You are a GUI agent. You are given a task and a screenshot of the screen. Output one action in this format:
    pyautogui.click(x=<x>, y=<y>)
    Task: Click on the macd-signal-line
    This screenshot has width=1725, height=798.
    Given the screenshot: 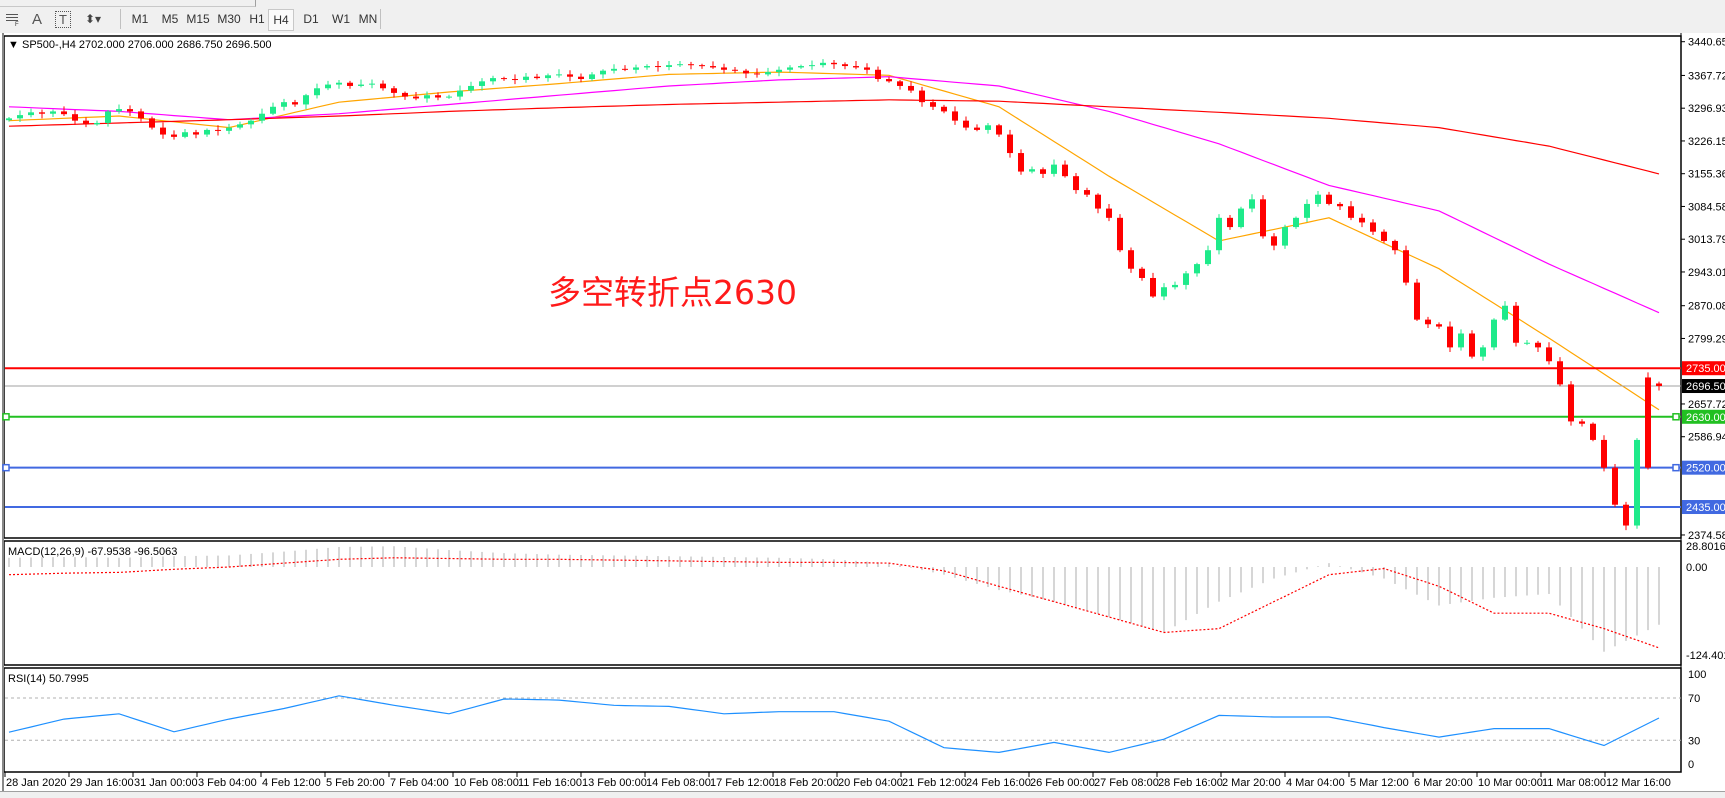 What is the action you would take?
    pyautogui.click(x=834, y=603)
    